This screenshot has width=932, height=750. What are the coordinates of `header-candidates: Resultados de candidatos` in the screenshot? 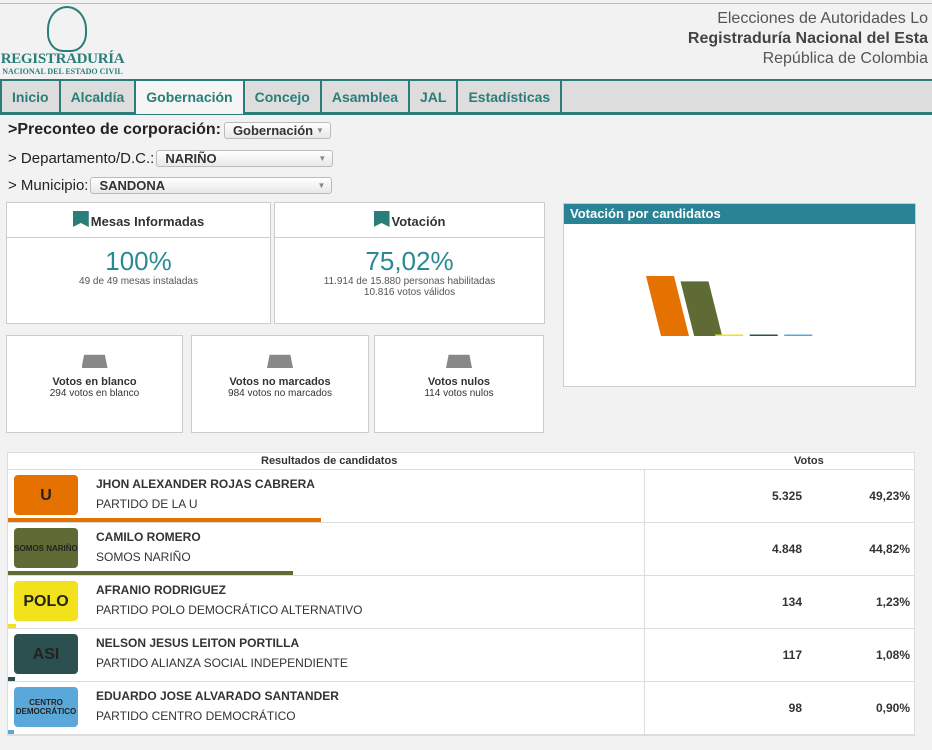 It's located at (329, 461).